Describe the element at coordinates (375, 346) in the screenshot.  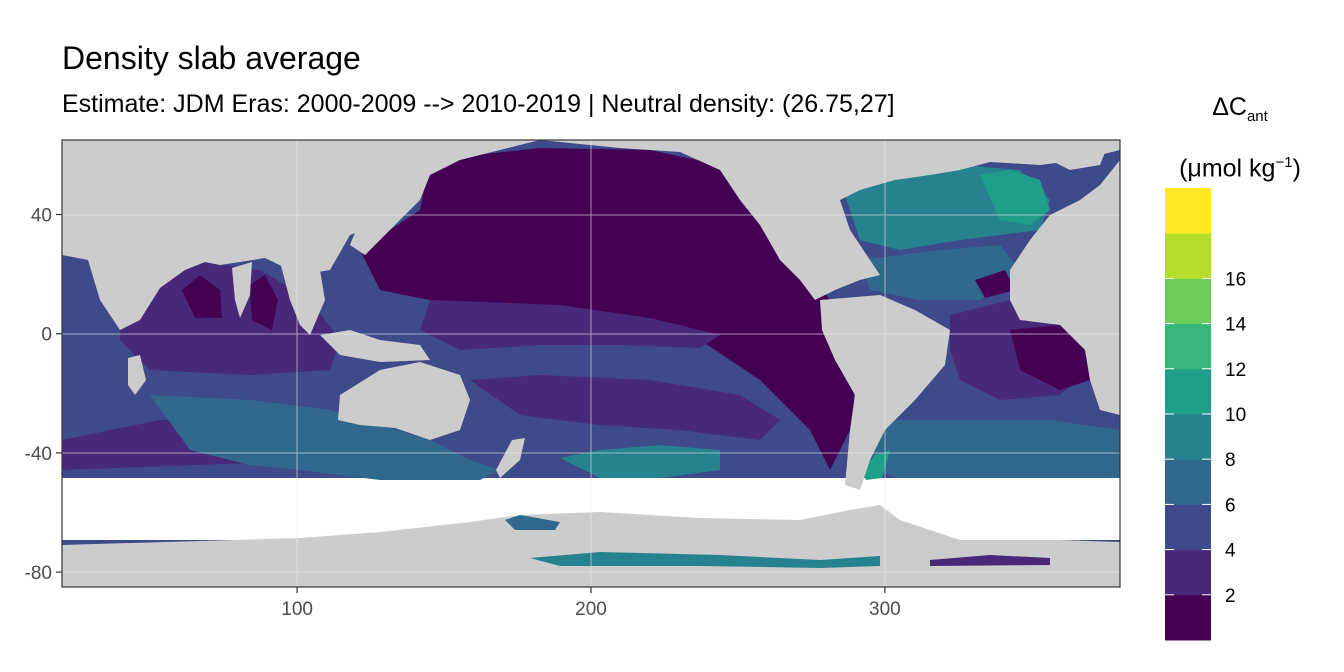
I see `land-indonesia` at that location.